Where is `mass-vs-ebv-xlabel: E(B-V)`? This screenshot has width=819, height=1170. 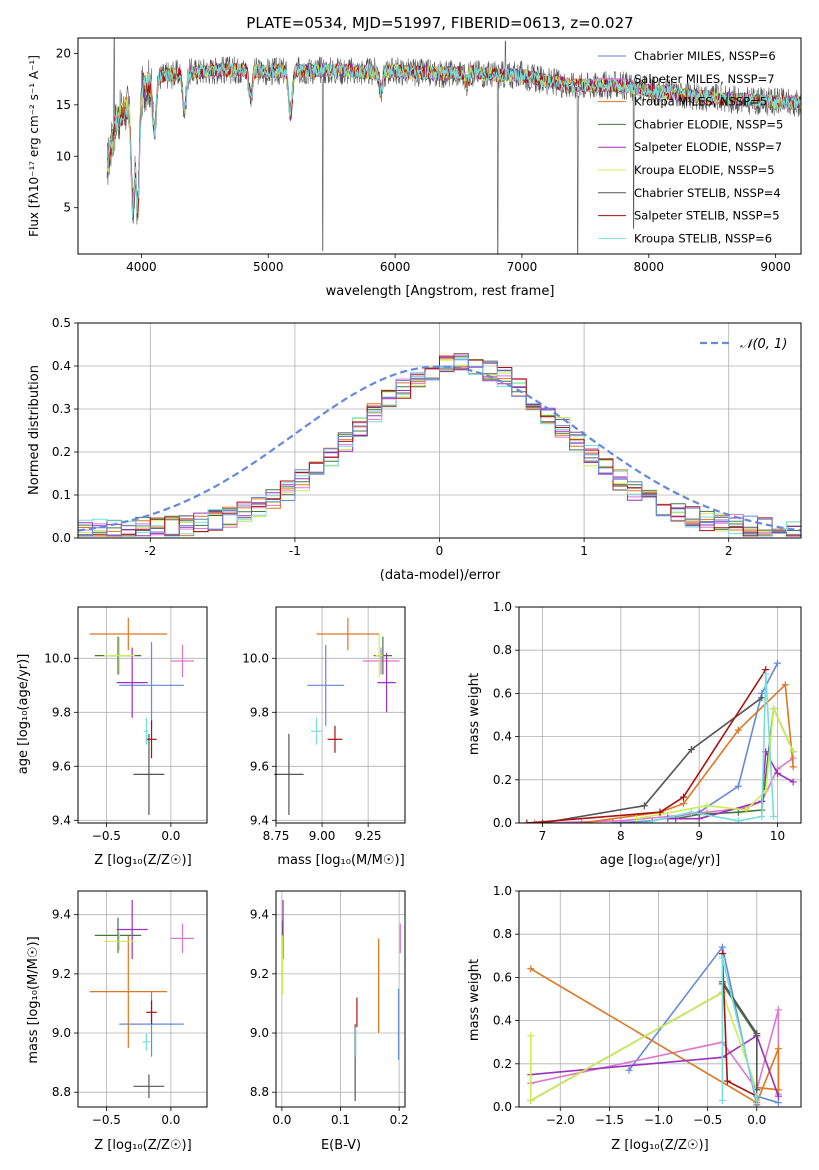
mass-vs-ebv-xlabel: E(B-V) is located at coordinates (341, 1145).